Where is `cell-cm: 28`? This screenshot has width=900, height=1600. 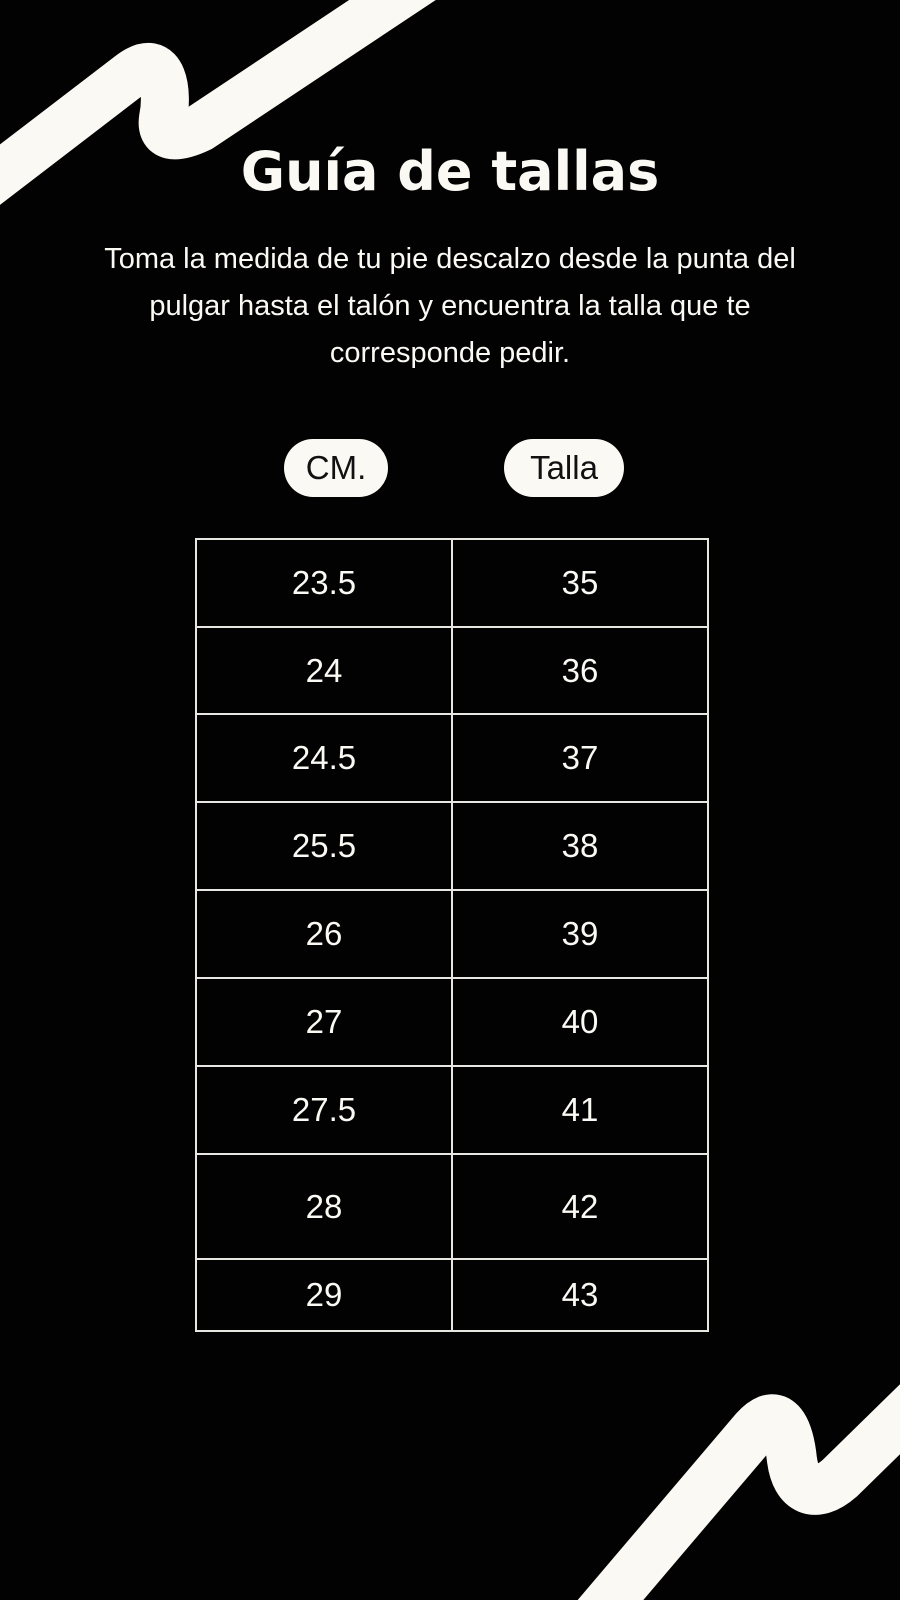 cell-cm: 28 is located at coordinates (324, 1206).